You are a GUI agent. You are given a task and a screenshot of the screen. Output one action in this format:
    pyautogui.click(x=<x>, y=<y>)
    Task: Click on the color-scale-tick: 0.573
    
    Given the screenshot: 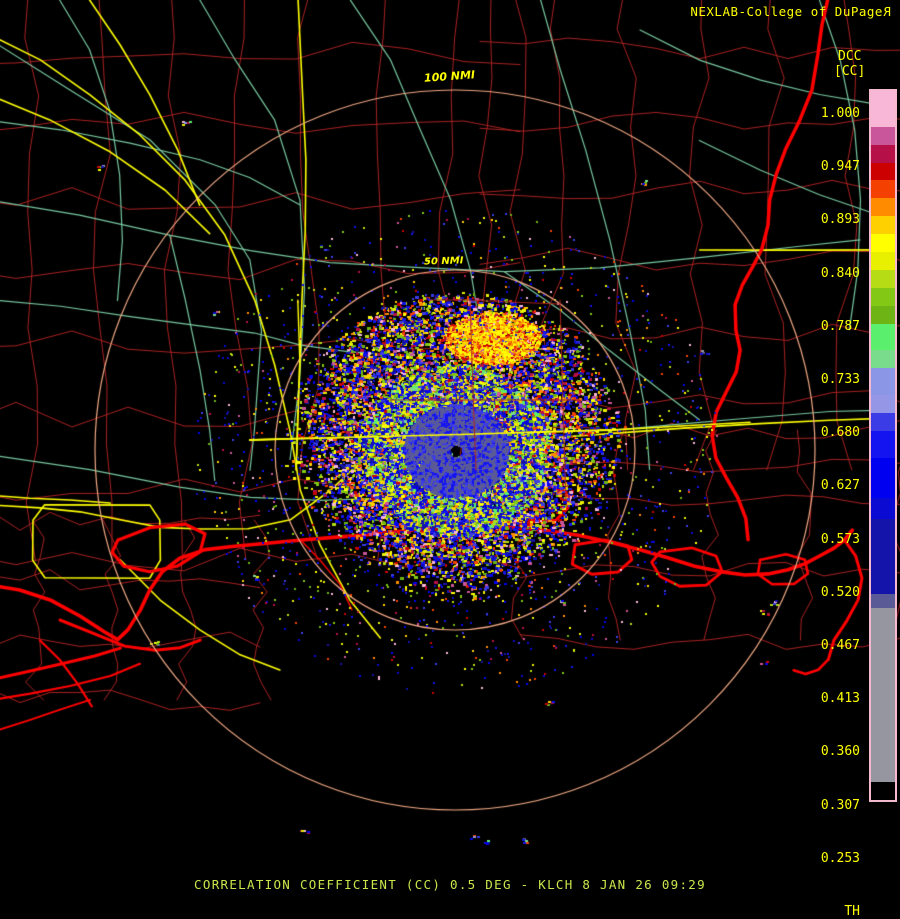 What is the action you would take?
    pyautogui.click(x=840, y=539)
    